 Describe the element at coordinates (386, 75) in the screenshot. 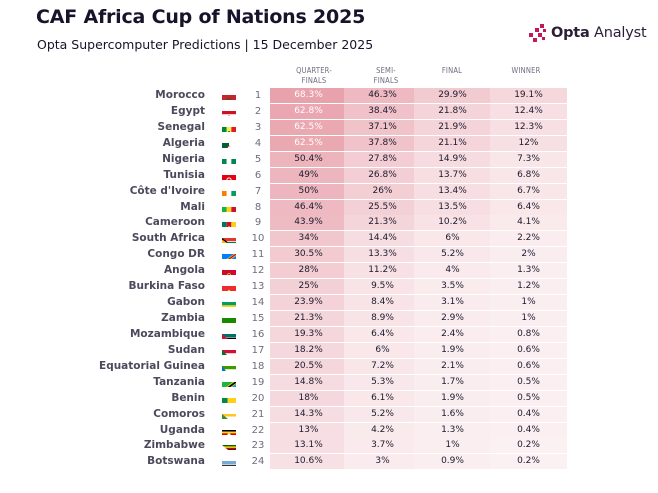

I see `column-header-semi-finals: SEMI- FINALS` at that location.